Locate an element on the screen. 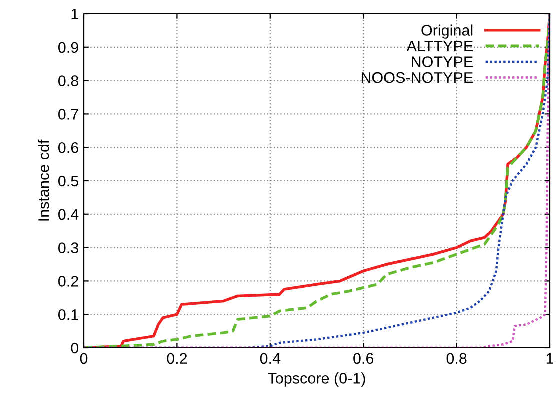 This screenshot has height=400, width=559. x-axis-title: Topscore (0-1) is located at coordinates (317, 379).